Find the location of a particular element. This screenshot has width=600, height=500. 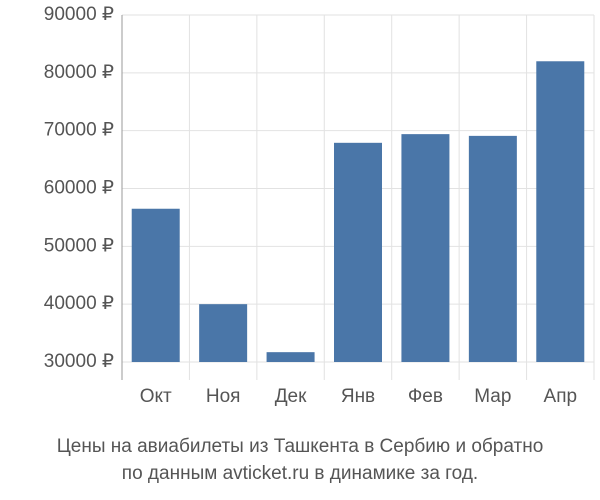

y-tick-label: 90000 ₽ is located at coordinates (79, 14).